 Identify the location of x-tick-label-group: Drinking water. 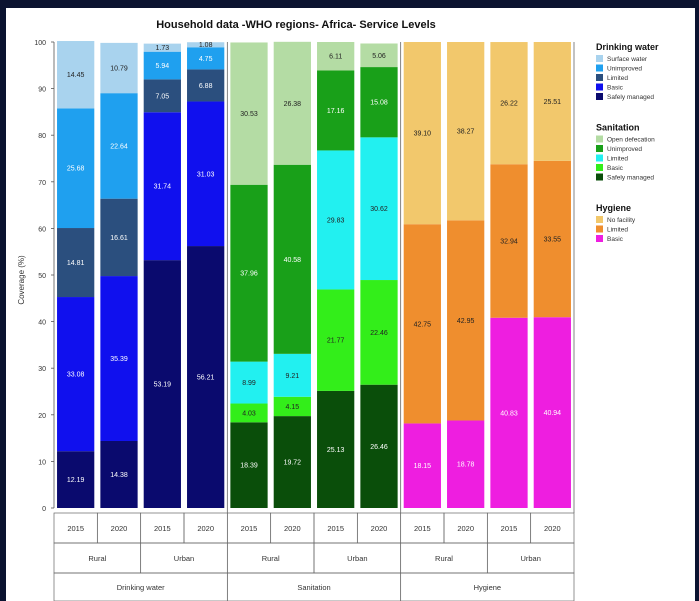
(141, 587).